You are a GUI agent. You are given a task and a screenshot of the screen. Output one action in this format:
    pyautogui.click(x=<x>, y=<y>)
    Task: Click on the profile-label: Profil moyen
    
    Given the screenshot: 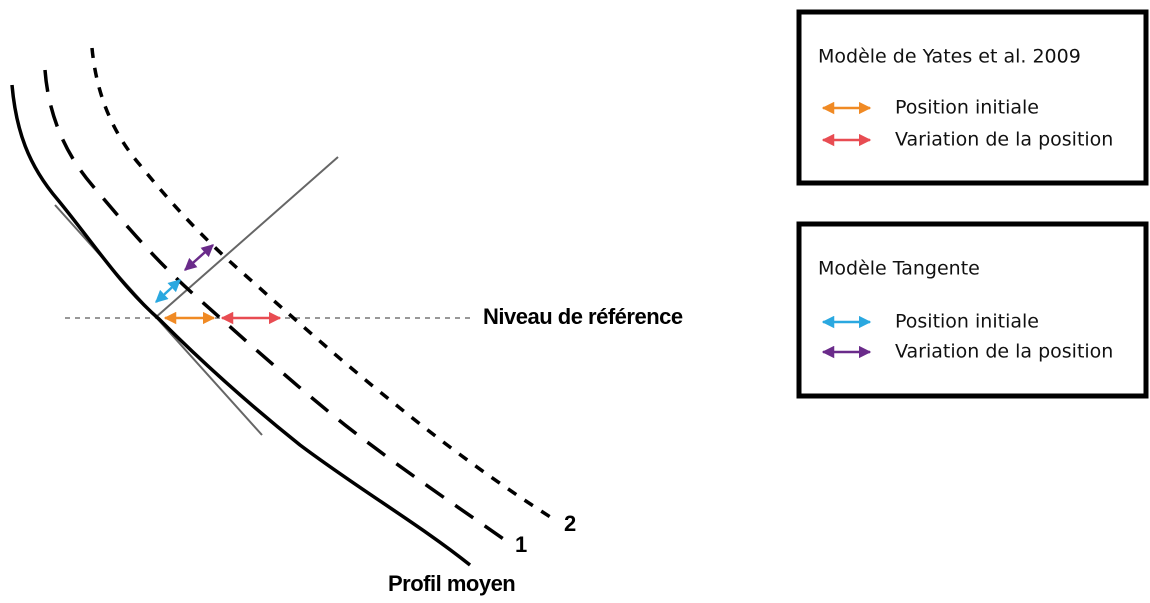 What is the action you would take?
    pyautogui.click(x=451, y=583)
    